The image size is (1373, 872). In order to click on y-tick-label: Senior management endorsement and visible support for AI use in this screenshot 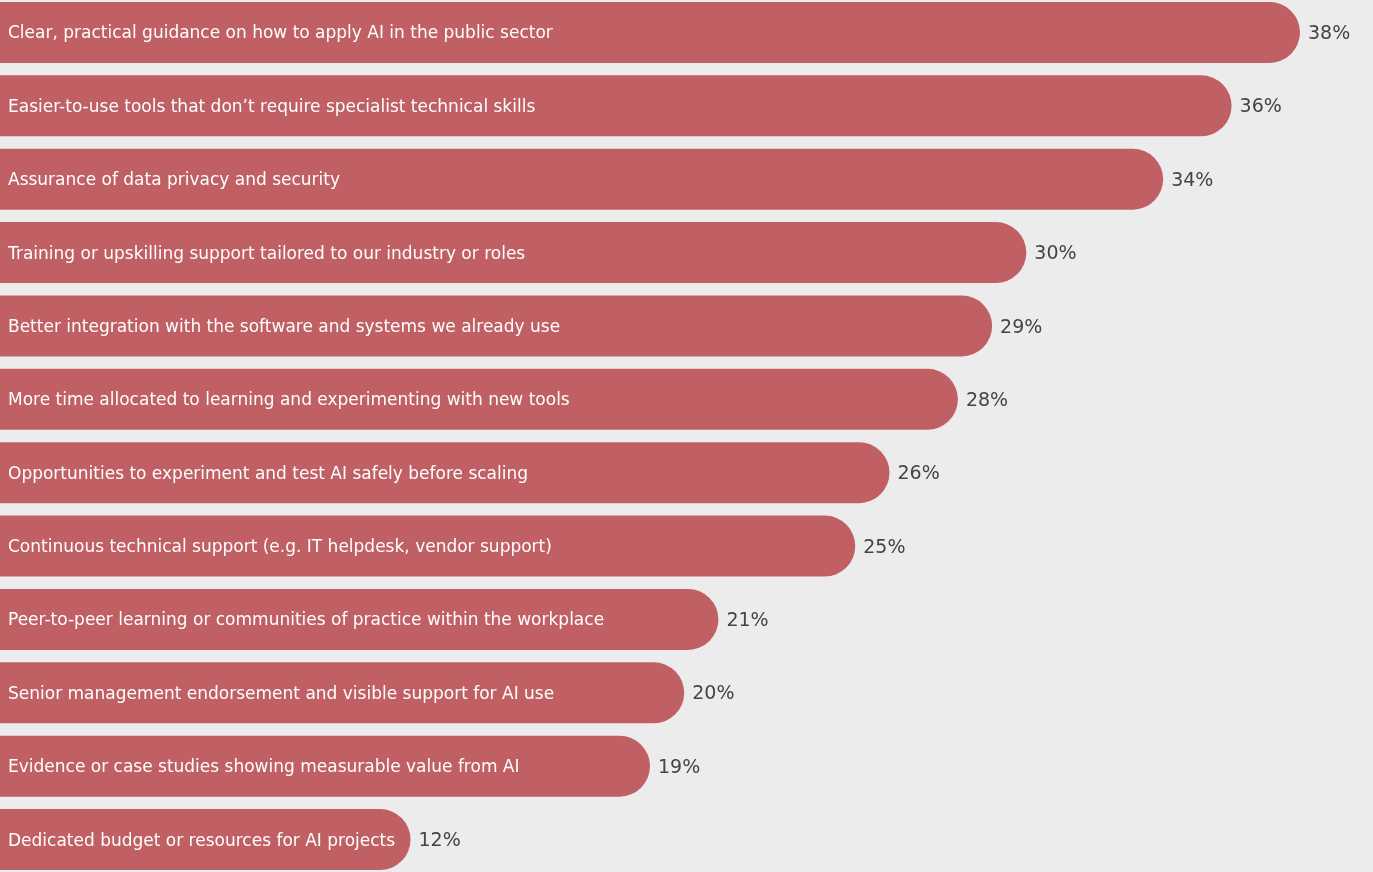, I will do `click(281, 692)`.